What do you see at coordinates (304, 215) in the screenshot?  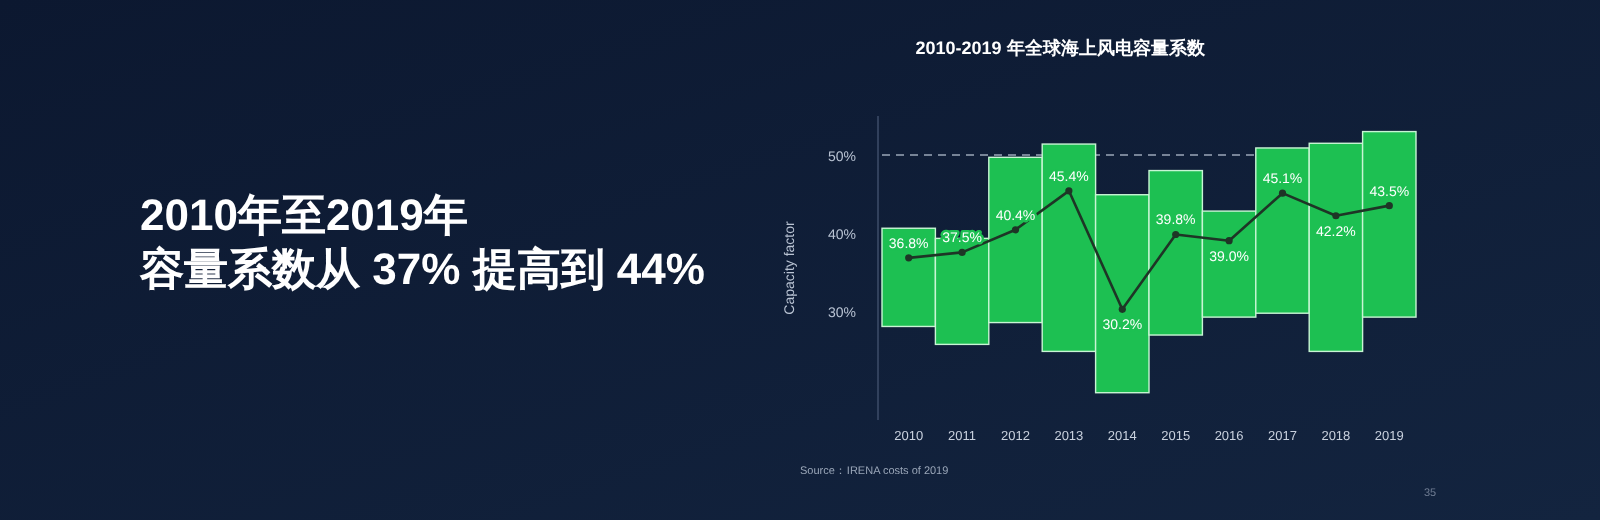 I see `text: 2010年至2019年` at bounding box center [304, 215].